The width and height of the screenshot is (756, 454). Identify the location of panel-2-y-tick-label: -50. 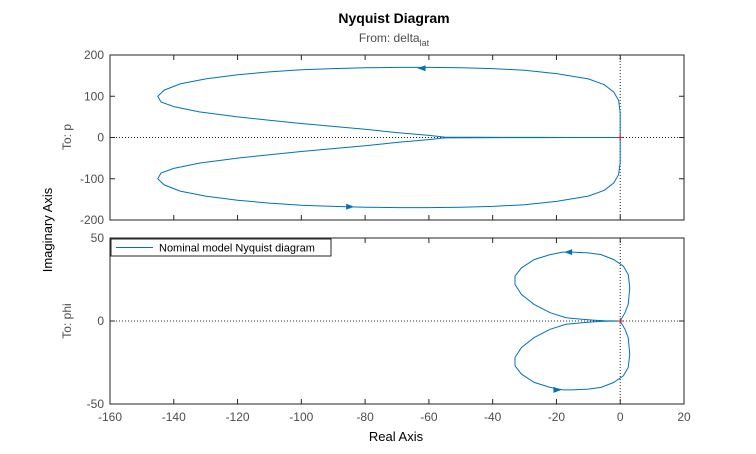
(96, 404).